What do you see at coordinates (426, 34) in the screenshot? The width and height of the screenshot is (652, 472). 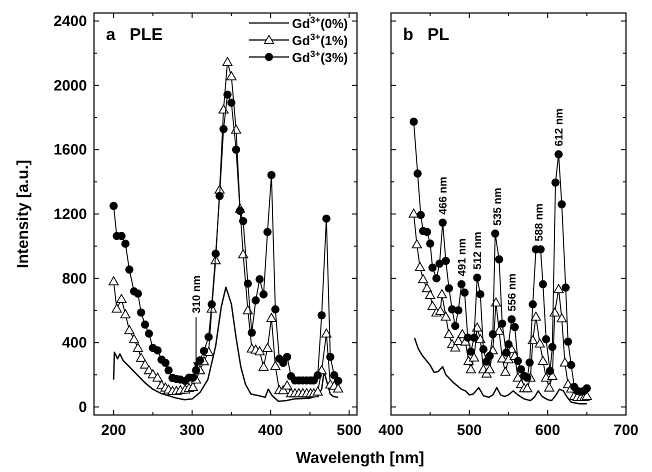 I see `text: b PL` at bounding box center [426, 34].